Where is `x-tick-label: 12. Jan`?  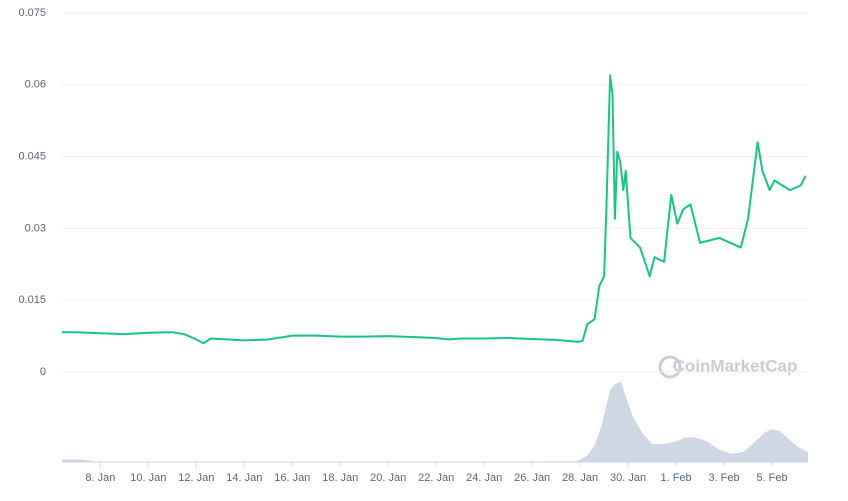 x-tick-label: 12. Jan is located at coordinates (196, 478).